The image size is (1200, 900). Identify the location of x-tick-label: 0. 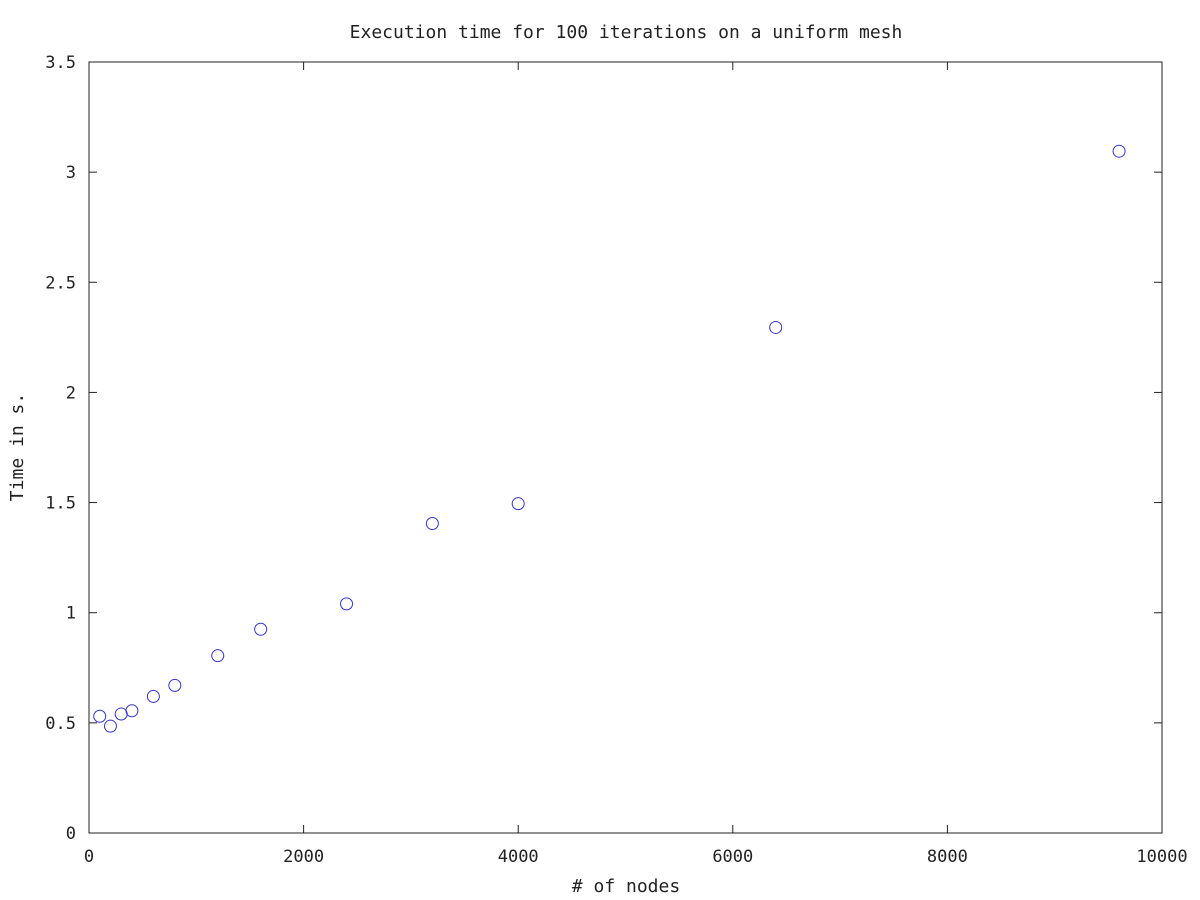
(89, 857).